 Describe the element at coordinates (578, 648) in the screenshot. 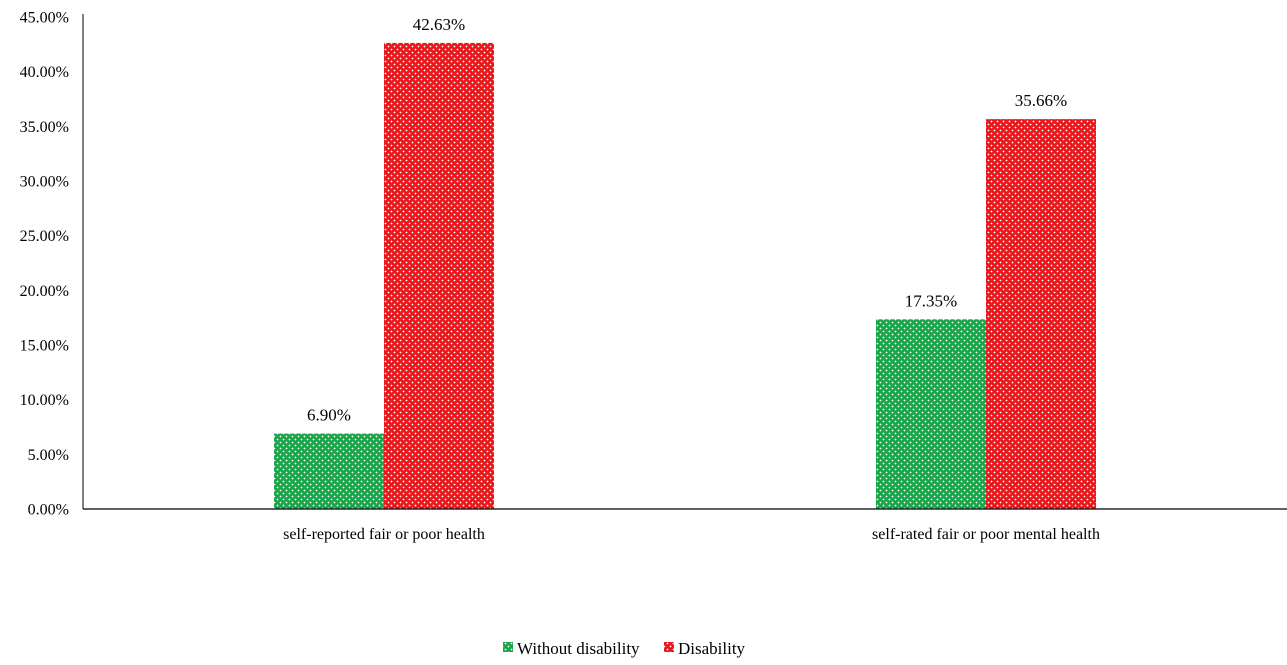

I see `legend-label: Without disability` at that location.